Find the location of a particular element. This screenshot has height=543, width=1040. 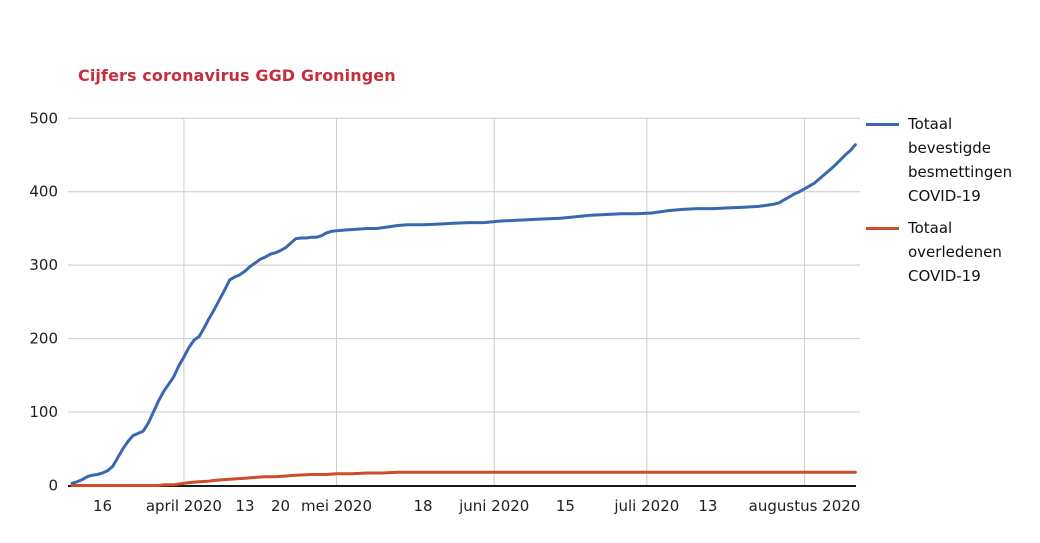

x-tick-label: 16 is located at coordinates (102, 506).